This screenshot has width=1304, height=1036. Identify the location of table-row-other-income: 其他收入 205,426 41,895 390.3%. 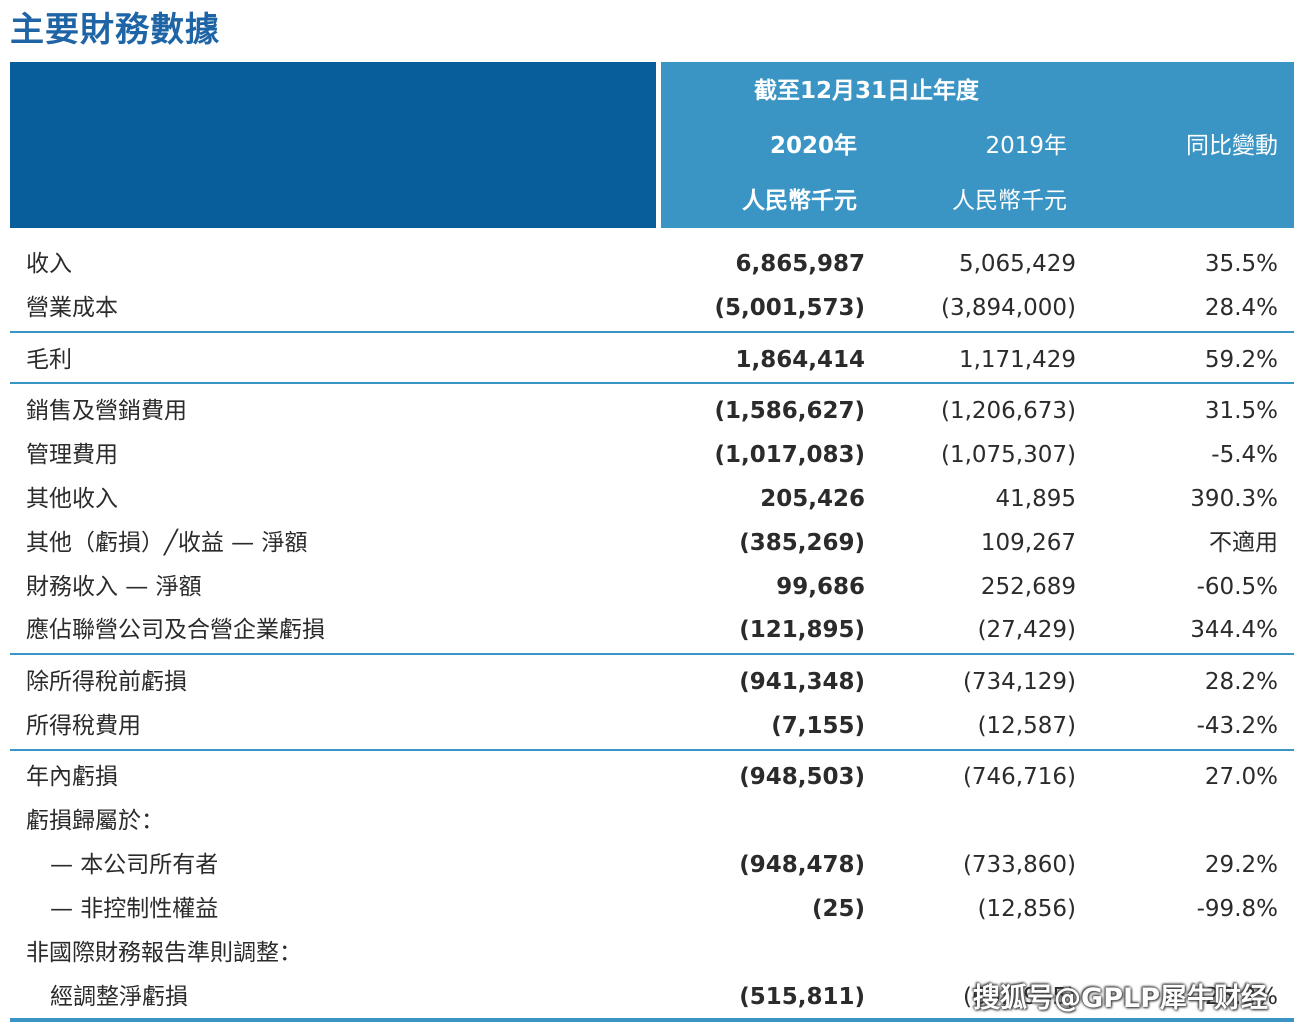
(652, 500).